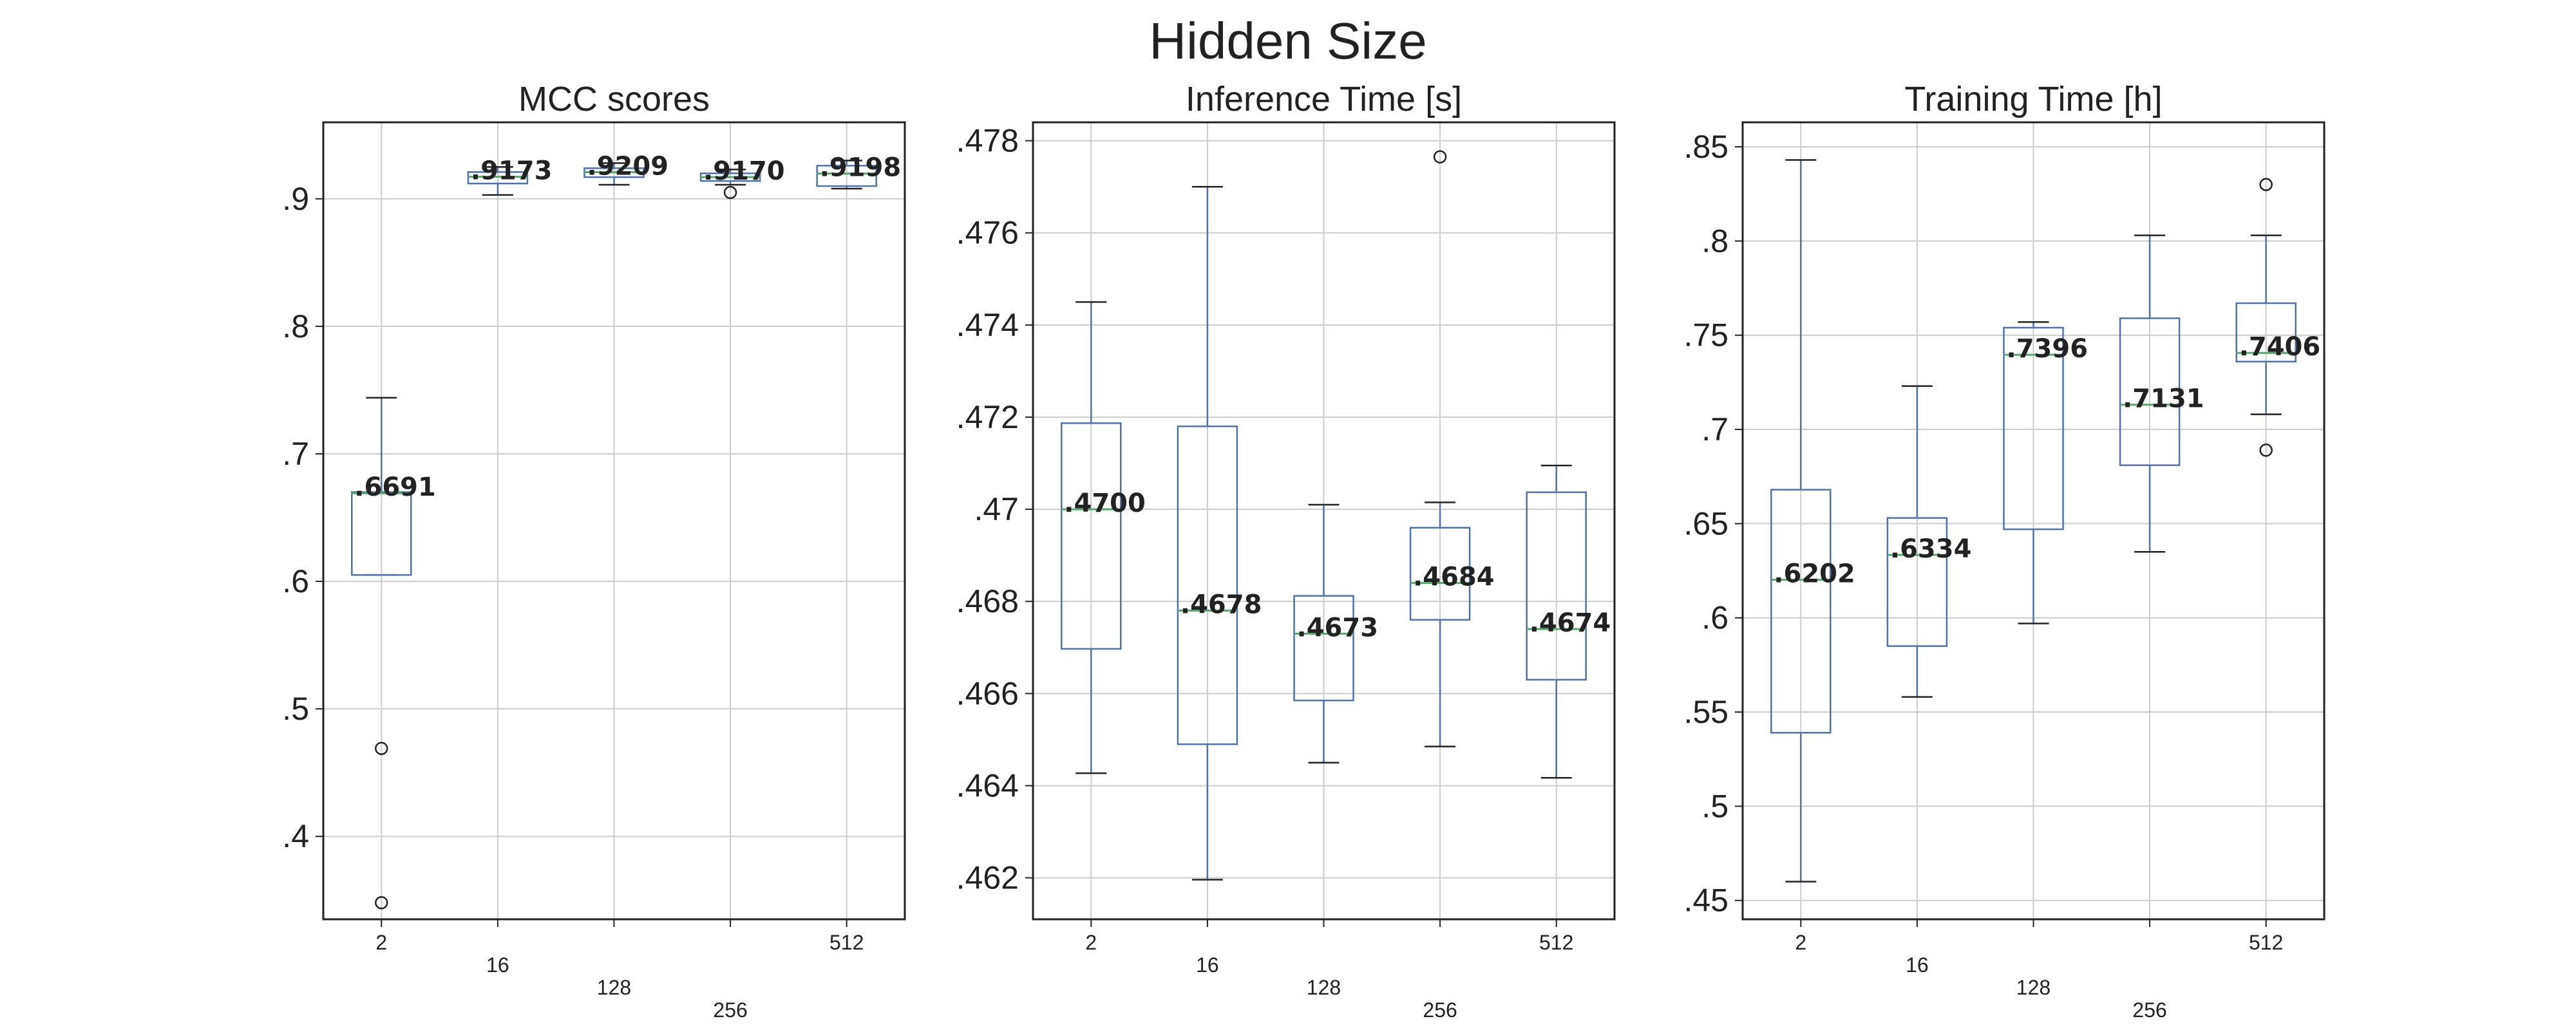  I want to click on median-label: .9170, so click(744, 171).